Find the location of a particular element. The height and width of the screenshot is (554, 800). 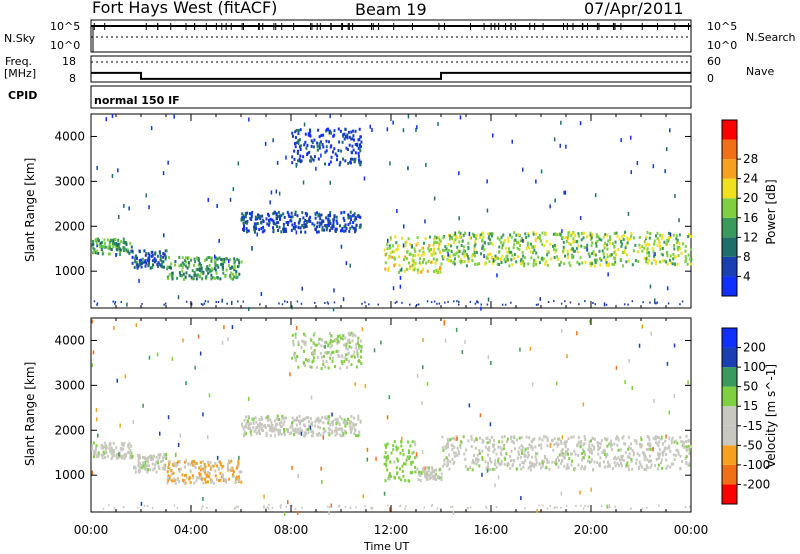

colorbar-tick-label: -200 is located at coordinates (756, 484).